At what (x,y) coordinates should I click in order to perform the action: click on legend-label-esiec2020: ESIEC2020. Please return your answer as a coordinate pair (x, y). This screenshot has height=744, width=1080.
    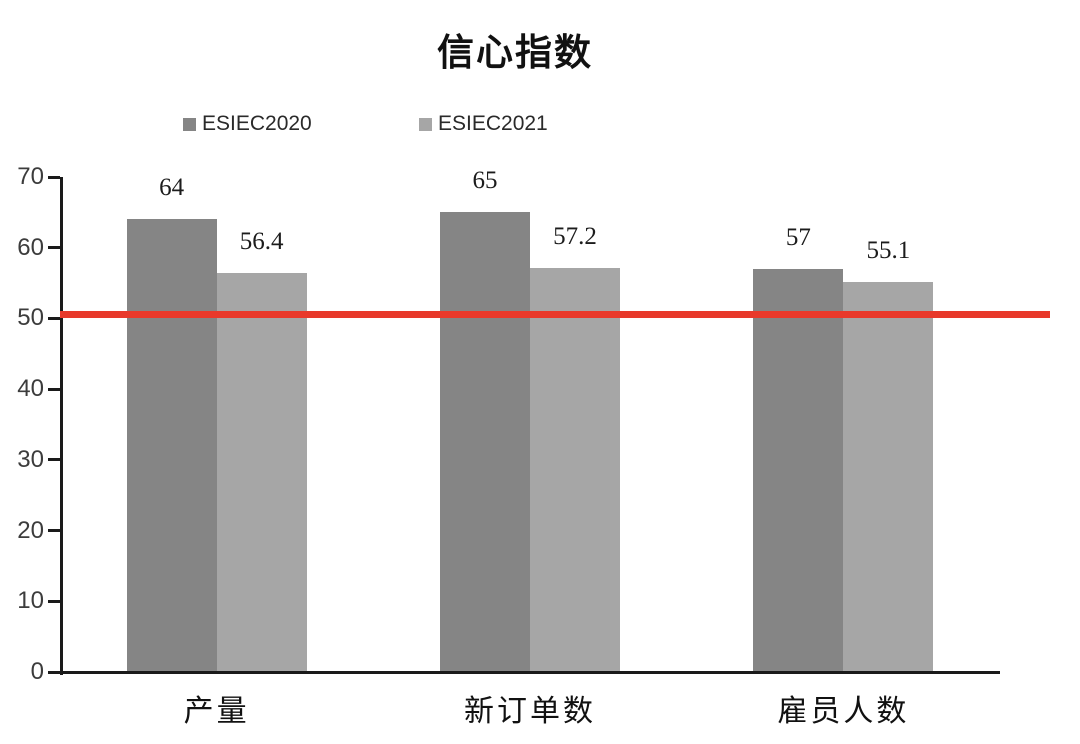
    Looking at the image, I should click on (257, 123).